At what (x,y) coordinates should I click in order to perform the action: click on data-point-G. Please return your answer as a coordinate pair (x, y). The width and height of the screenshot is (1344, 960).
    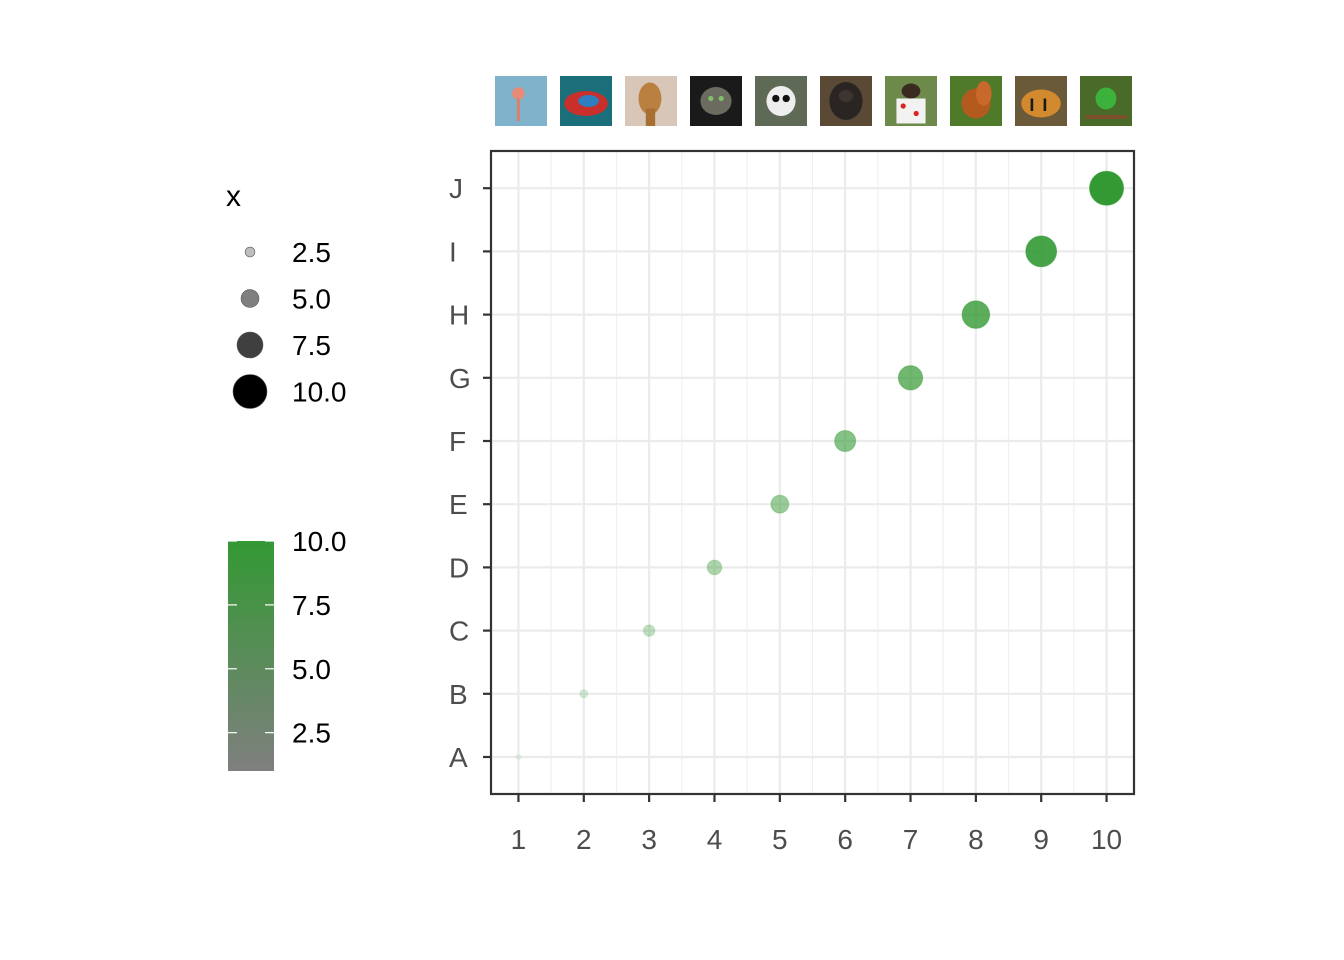
    Looking at the image, I should click on (910, 378).